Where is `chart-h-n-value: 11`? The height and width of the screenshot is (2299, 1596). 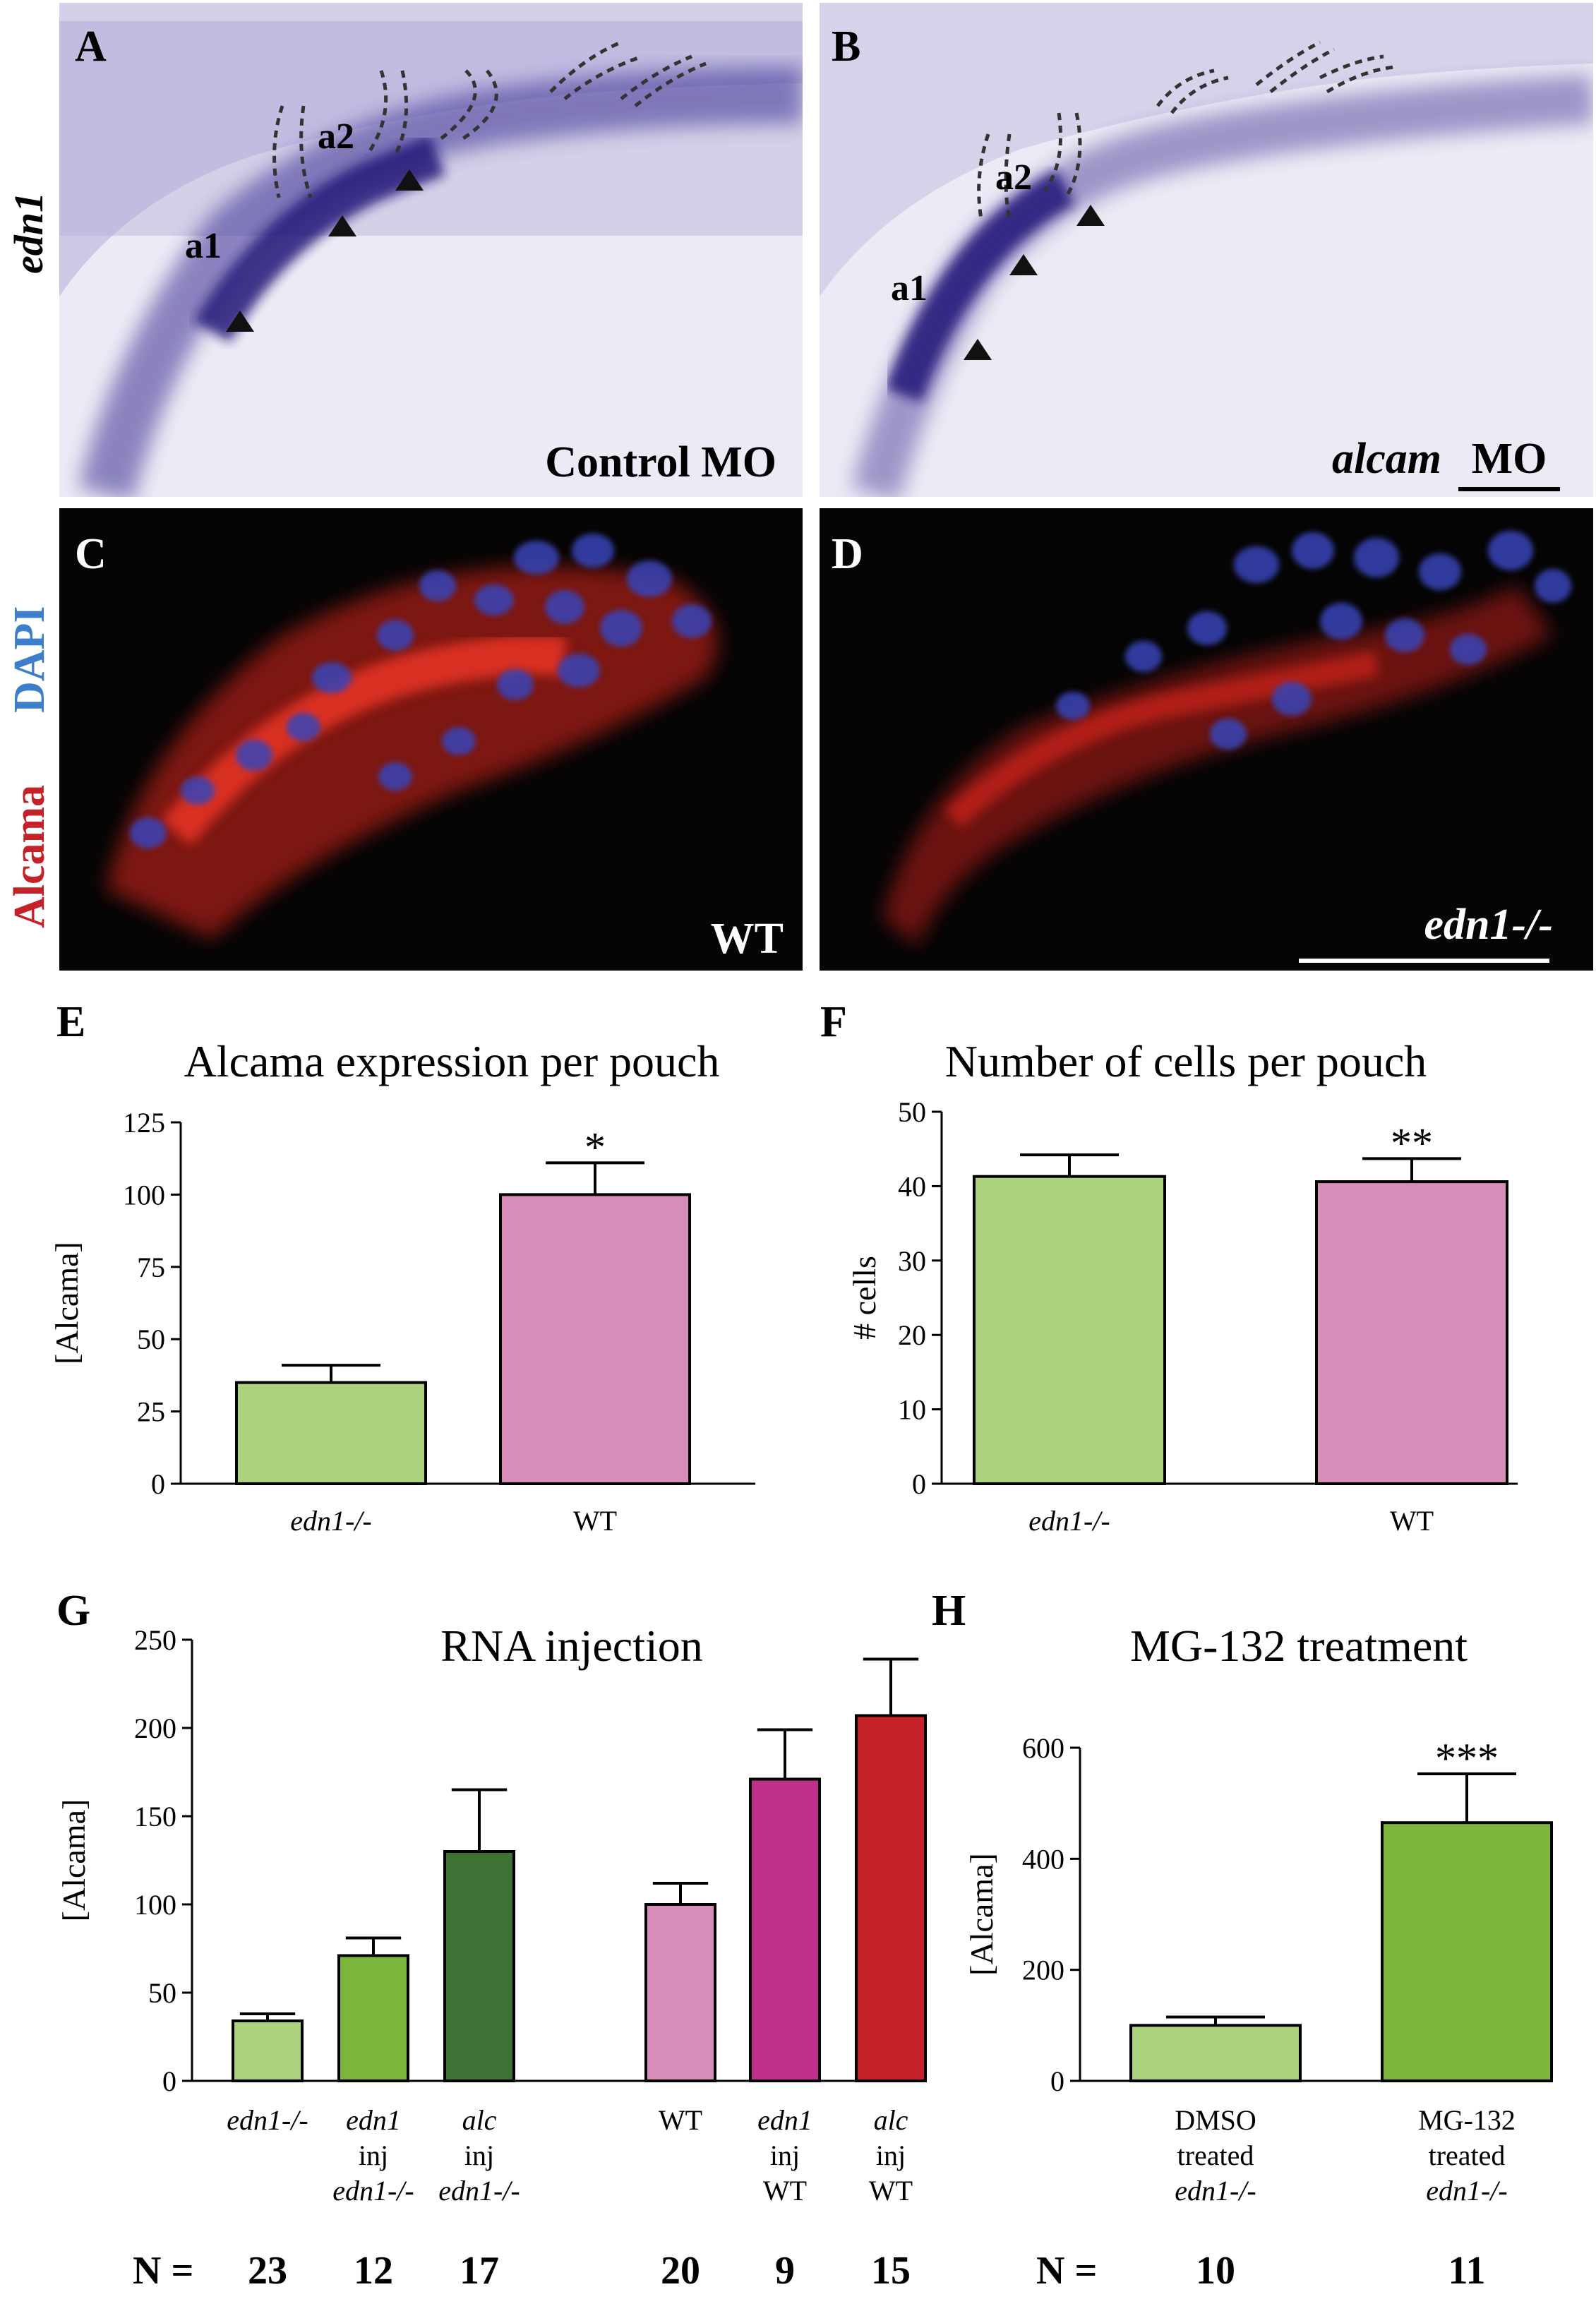
chart-h-n-value: 11 is located at coordinates (1467, 2271).